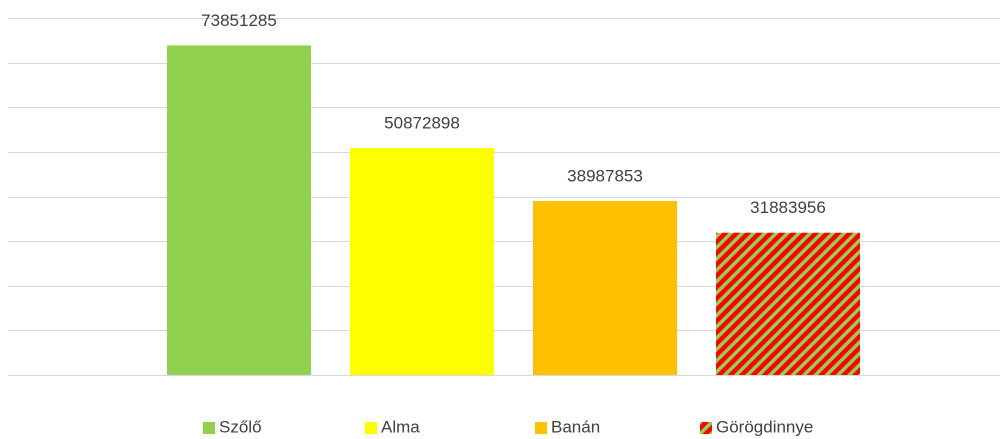 Image resolution: width=1006 pixels, height=439 pixels. What do you see at coordinates (239, 20) in the screenshot?
I see `data-label: 73851285` at bounding box center [239, 20].